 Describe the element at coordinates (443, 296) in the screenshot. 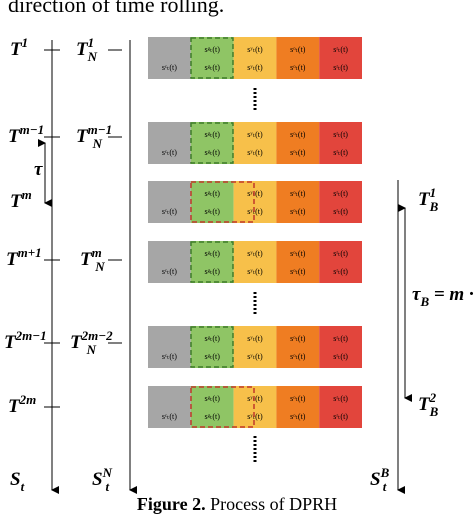

I see `axis-label: τB = m · τ` at that location.